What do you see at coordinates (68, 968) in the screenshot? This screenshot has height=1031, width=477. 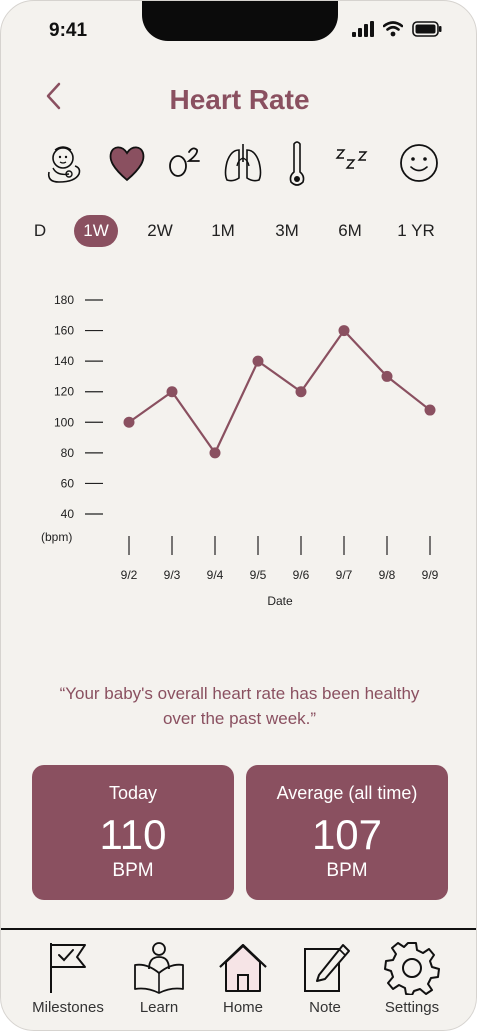 I see `flag-icon` at bounding box center [68, 968].